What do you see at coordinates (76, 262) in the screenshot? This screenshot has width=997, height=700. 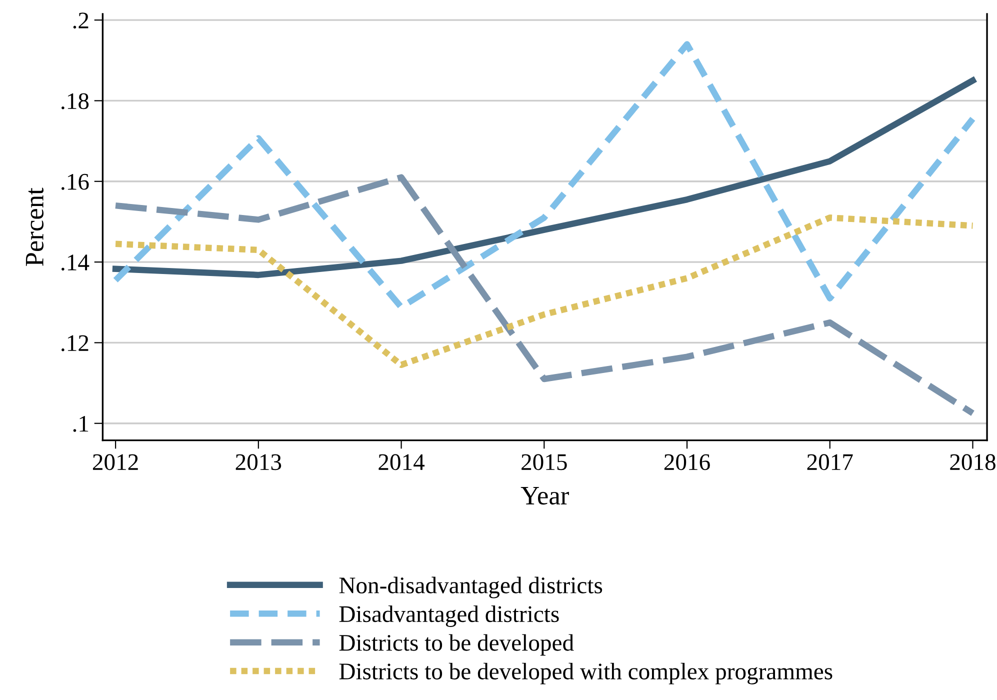 I see `y-tick-label: .14` at bounding box center [76, 262].